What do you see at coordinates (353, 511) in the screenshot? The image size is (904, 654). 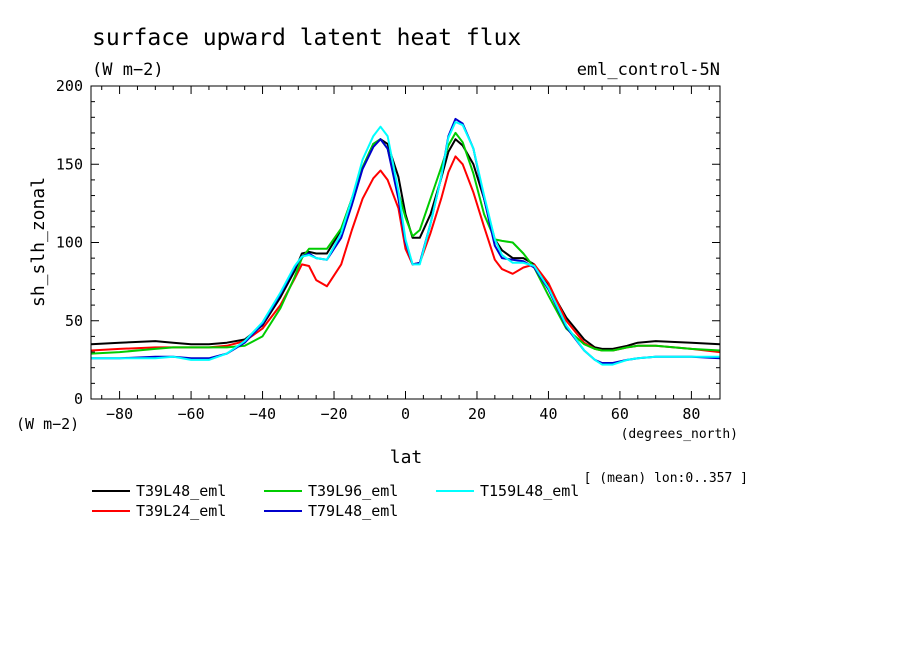 I see `legend-label: T79L48_eml` at bounding box center [353, 511].